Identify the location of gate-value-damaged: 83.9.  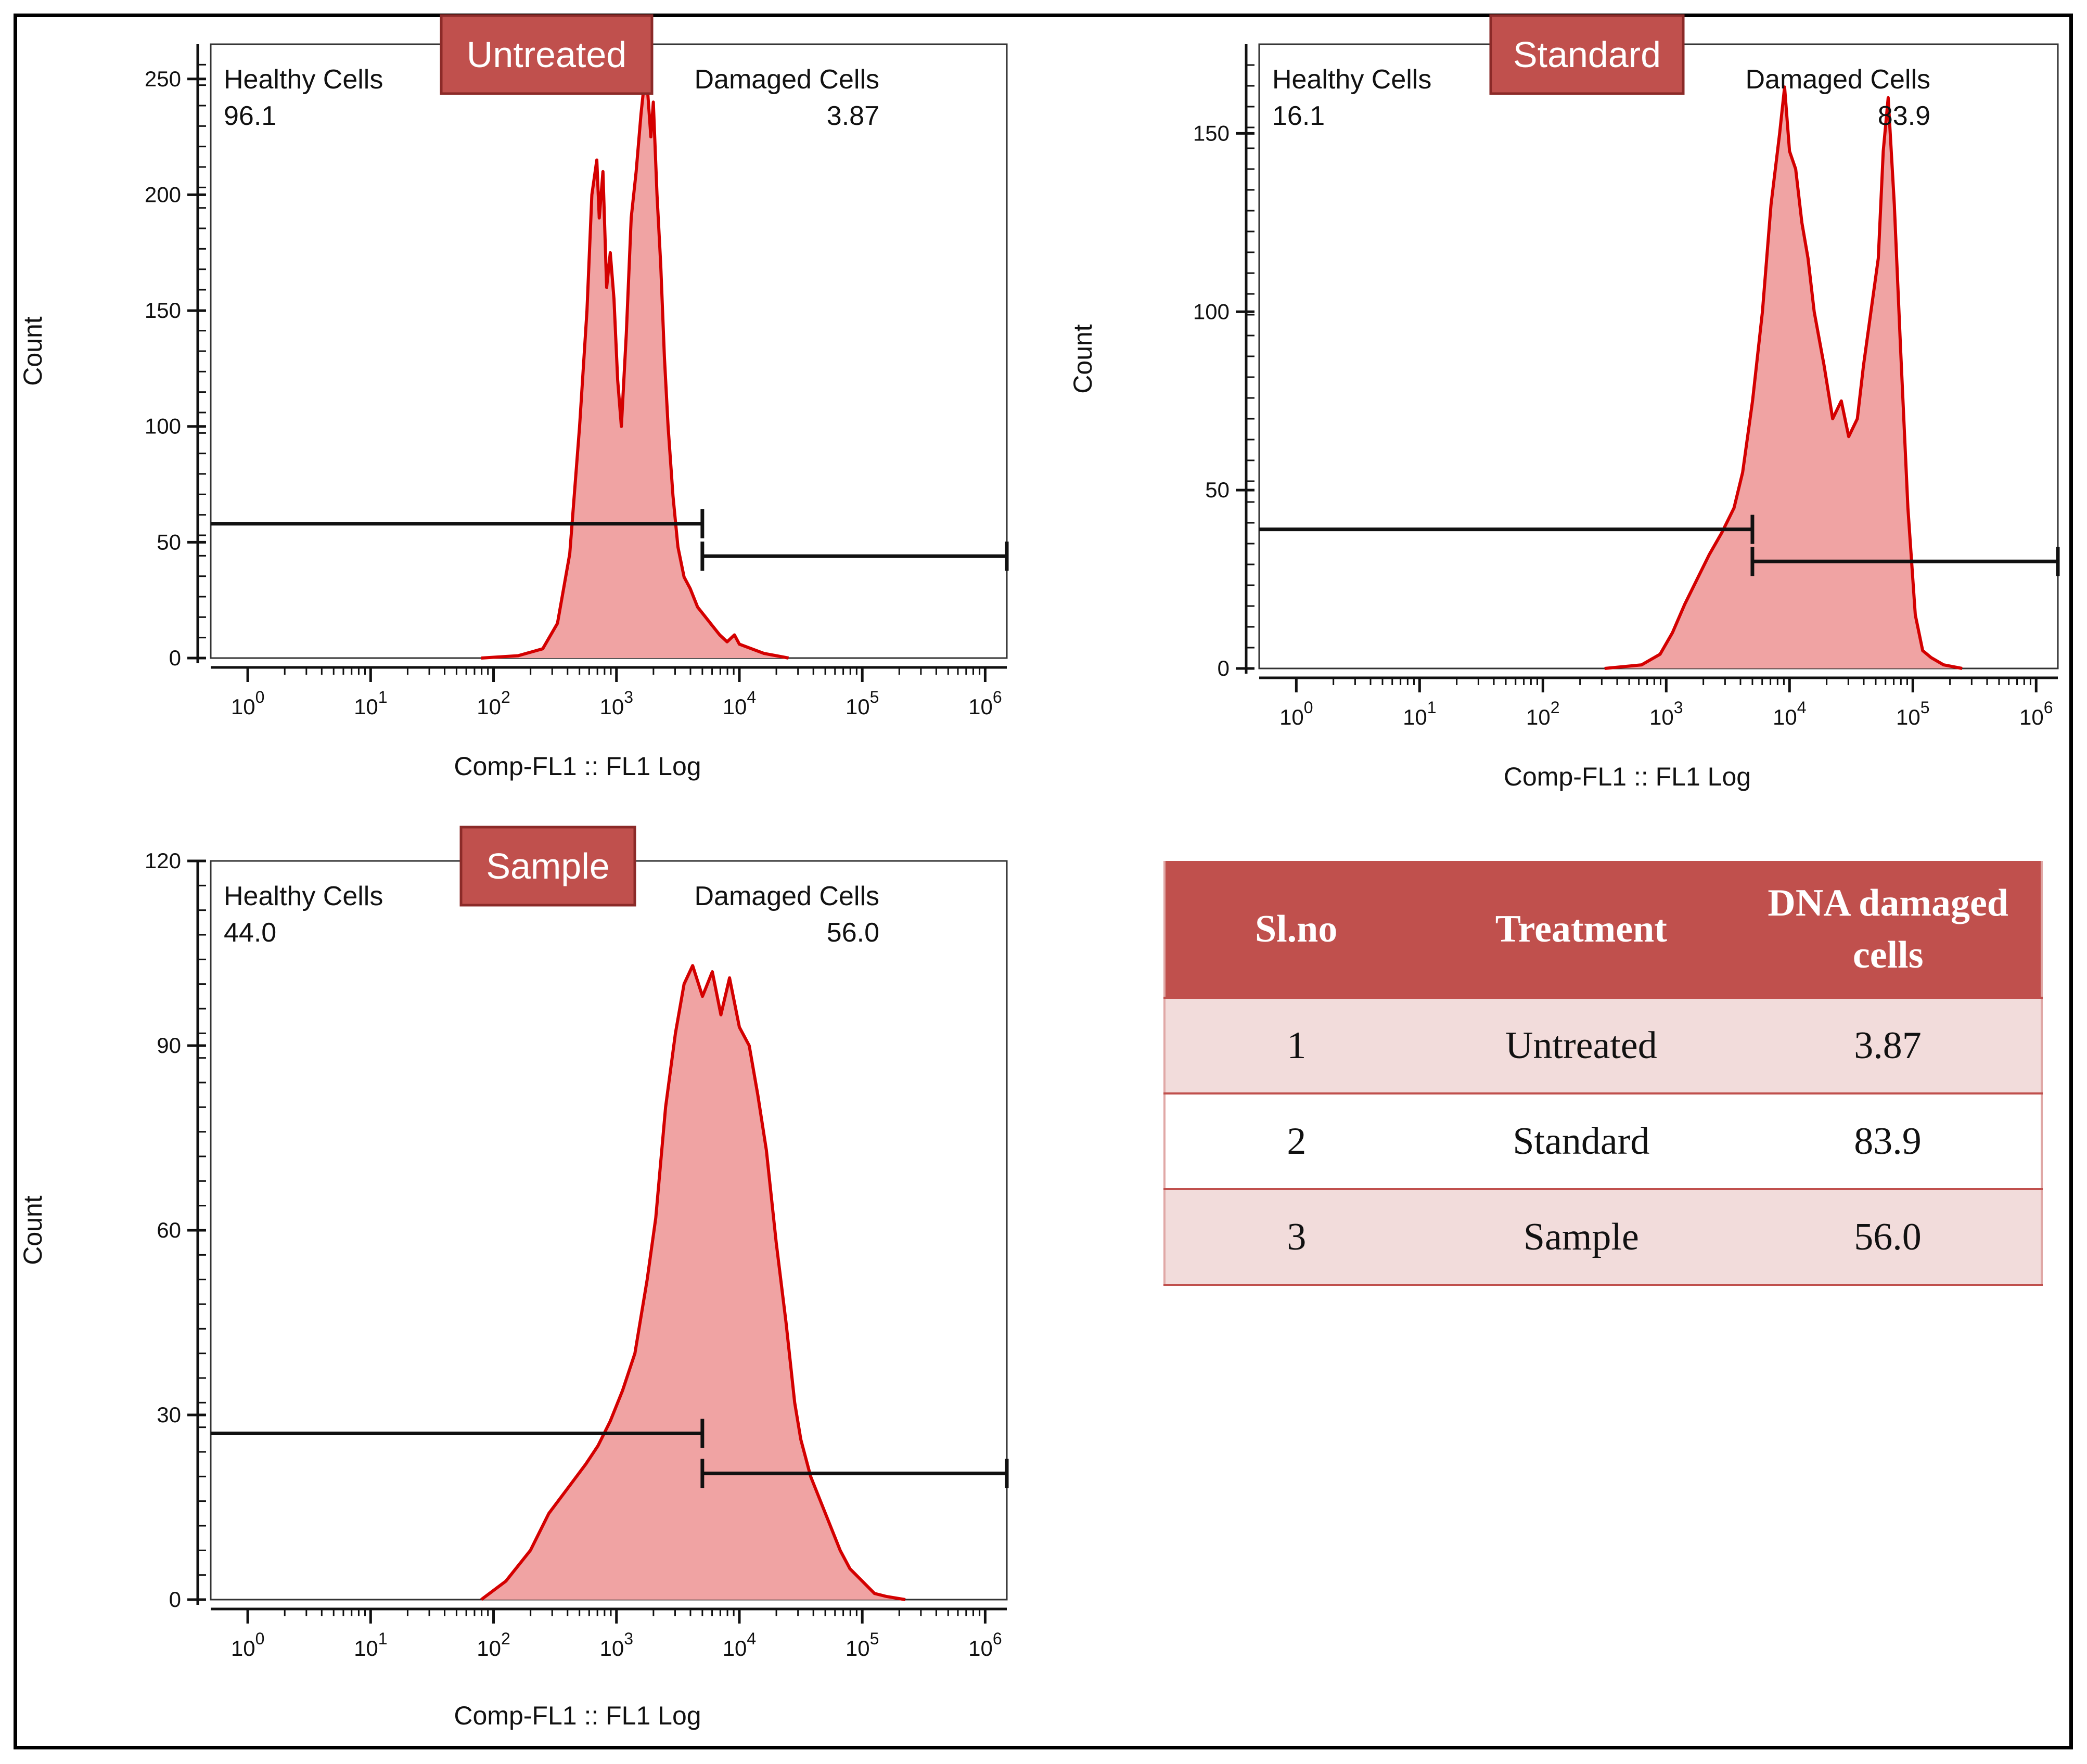
(1904, 116).